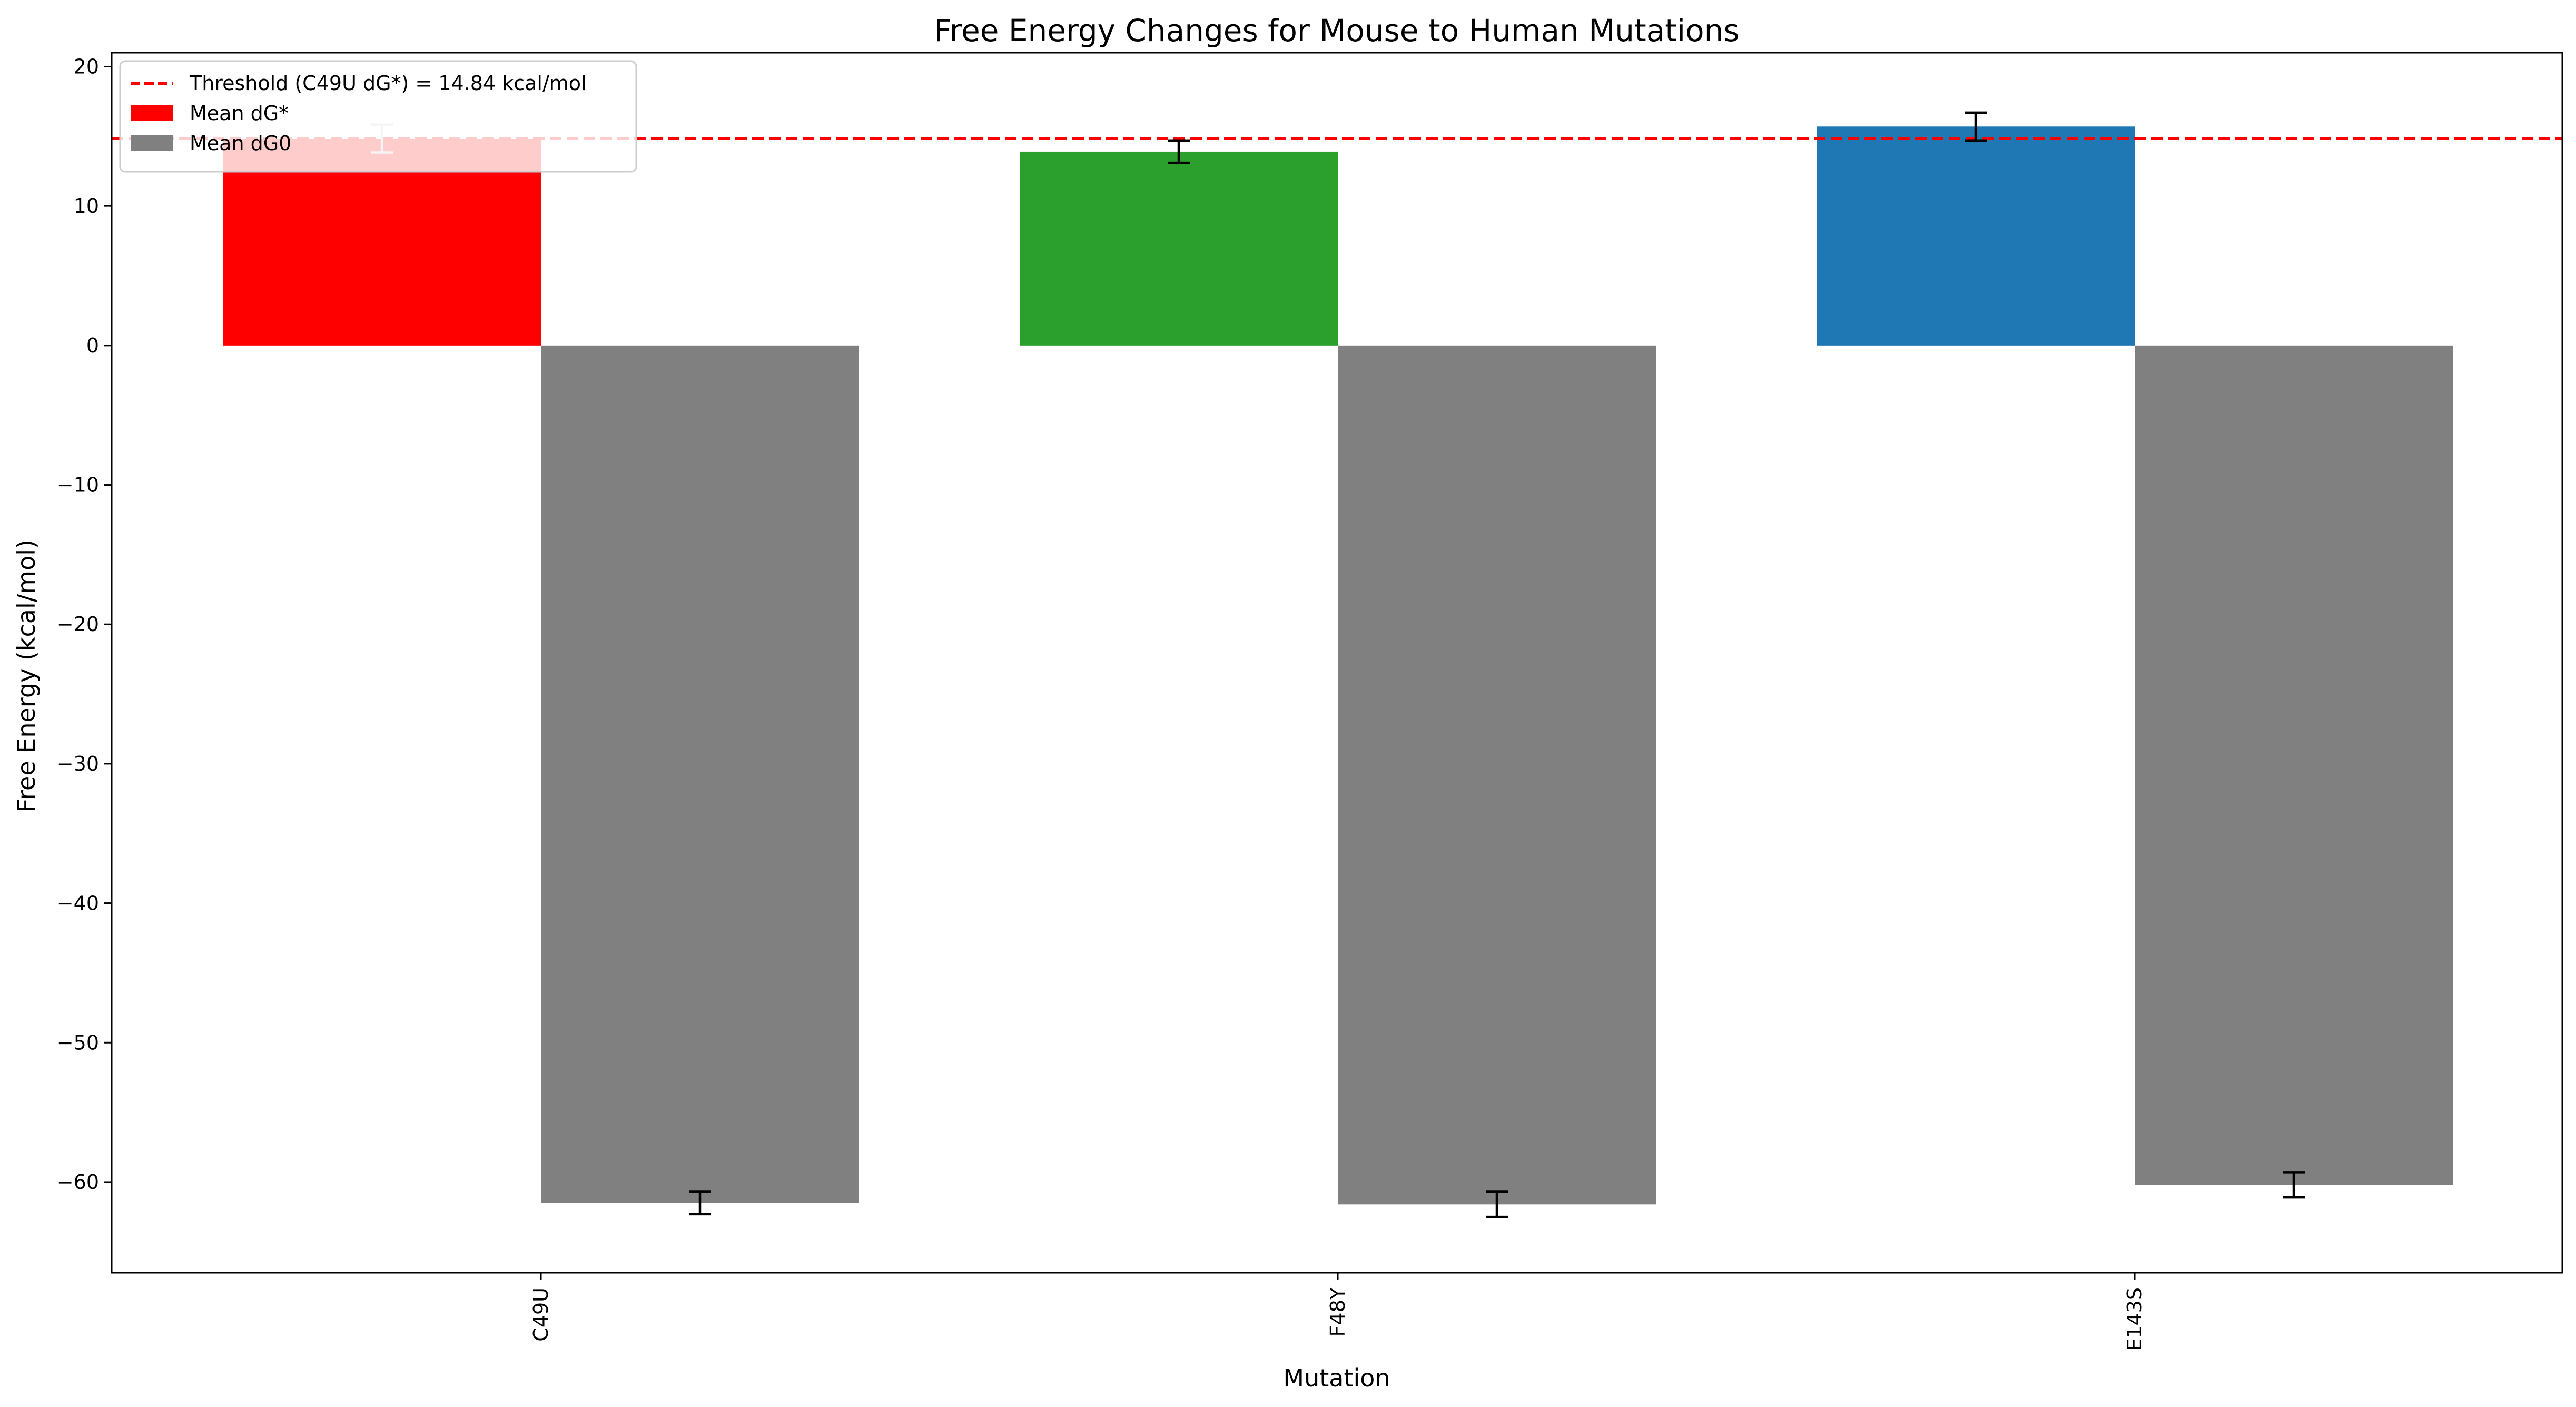  Describe the element at coordinates (78, 624) in the screenshot. I see `y-tick-label: −20` at that location.